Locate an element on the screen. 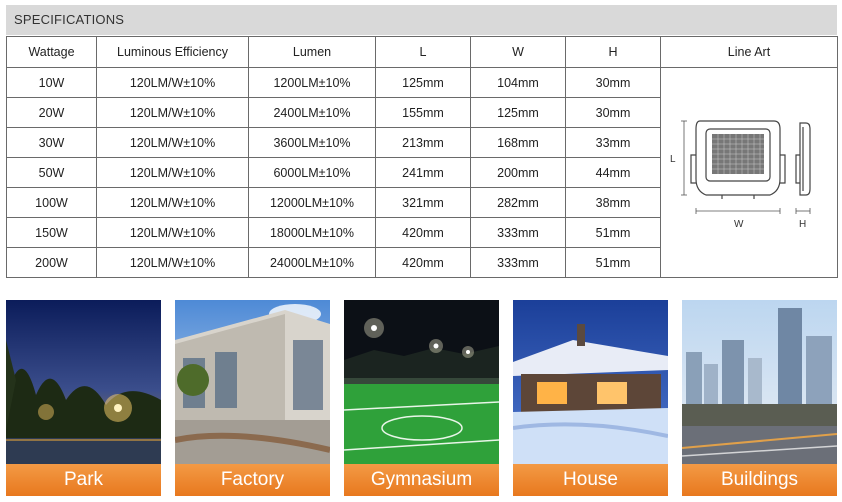 This screenshot has width=842, height=502. cell-lumen: 6000LM±10% is located at coordinates (312, 172).